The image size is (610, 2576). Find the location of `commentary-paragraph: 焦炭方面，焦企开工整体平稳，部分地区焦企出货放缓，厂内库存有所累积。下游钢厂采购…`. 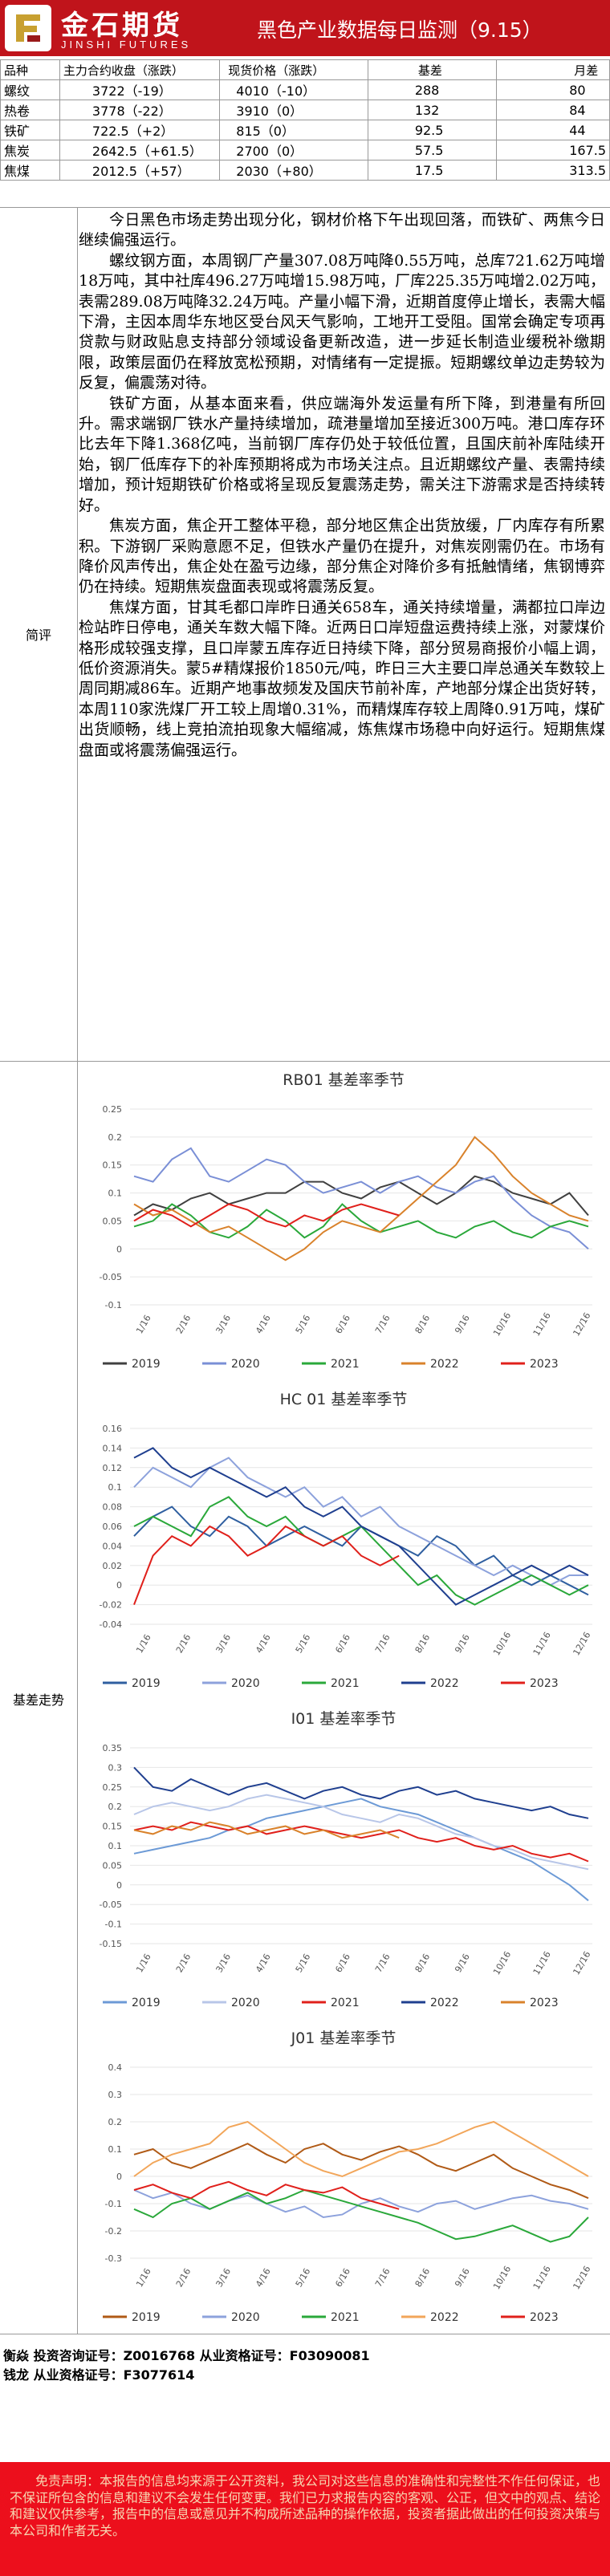

commentary-paragraph: 焦炭方面，焦企开工整体平稳，部分地区焦企出货放缓，厂内库存有所累积。下游钢厂采购… is located at coordinates (342, 556).